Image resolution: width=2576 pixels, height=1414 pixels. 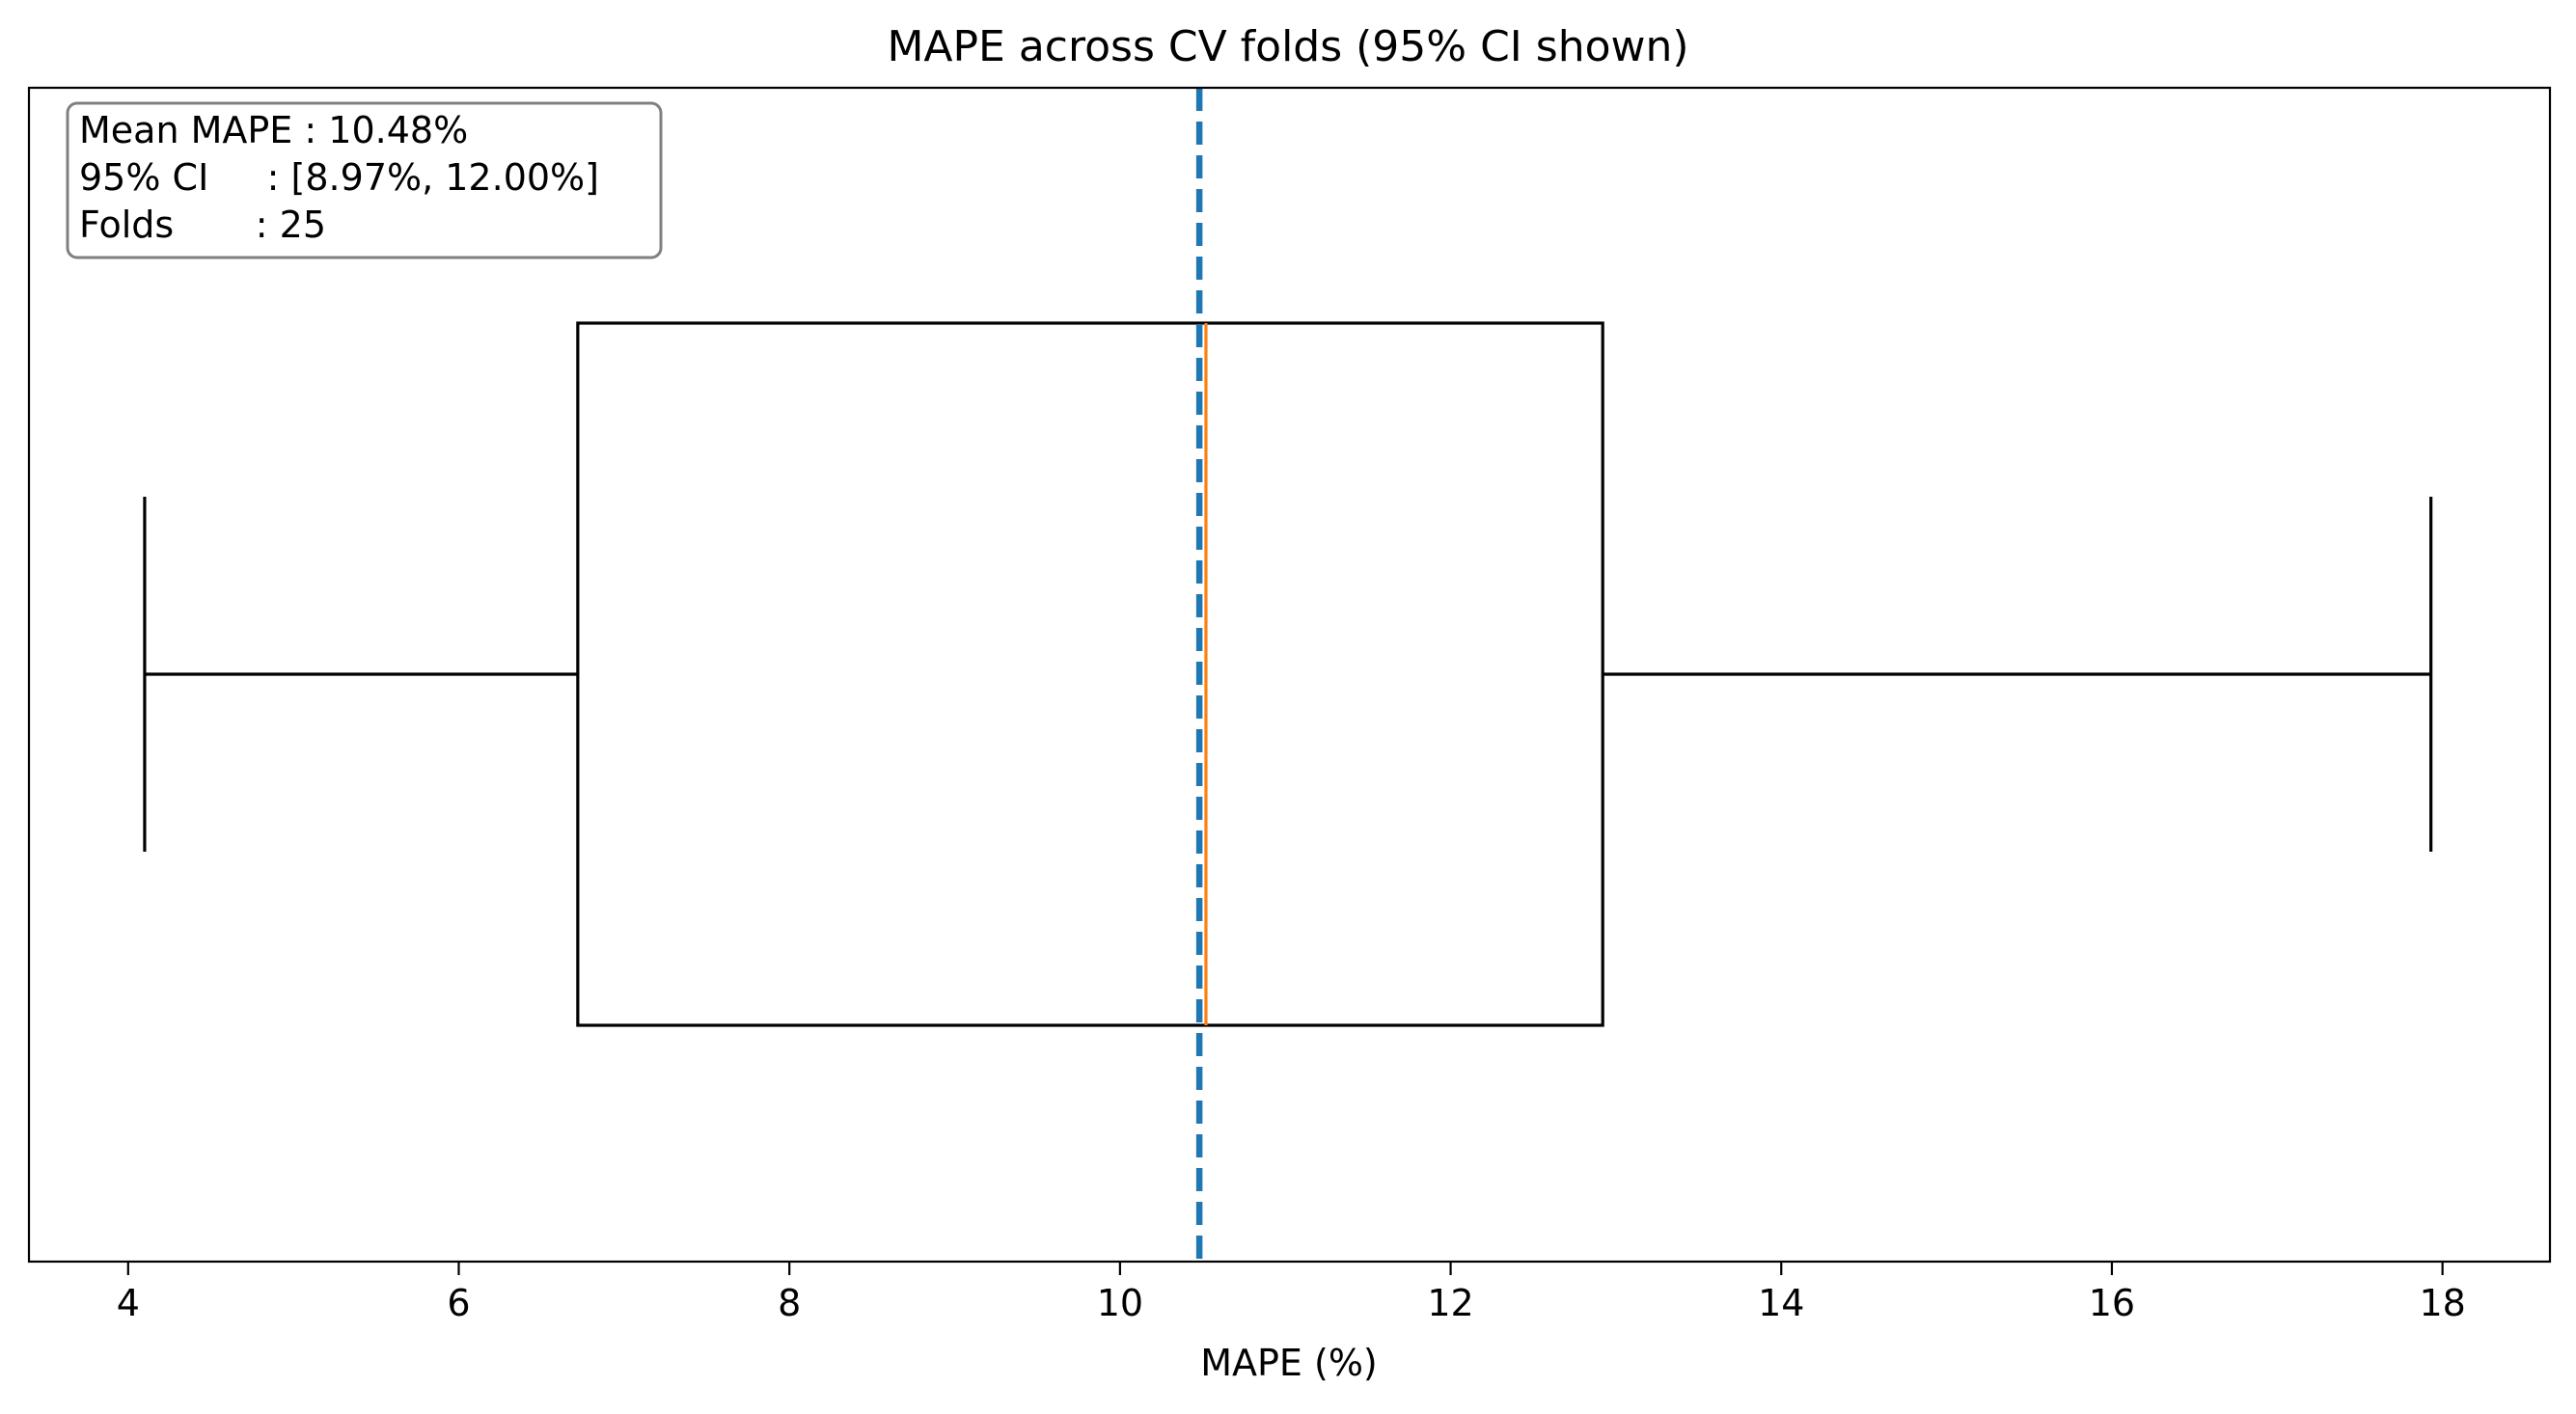 I want to click on x-axis: 4 6 8 10 12 14 16 18, so click(x=1292, y=1293).